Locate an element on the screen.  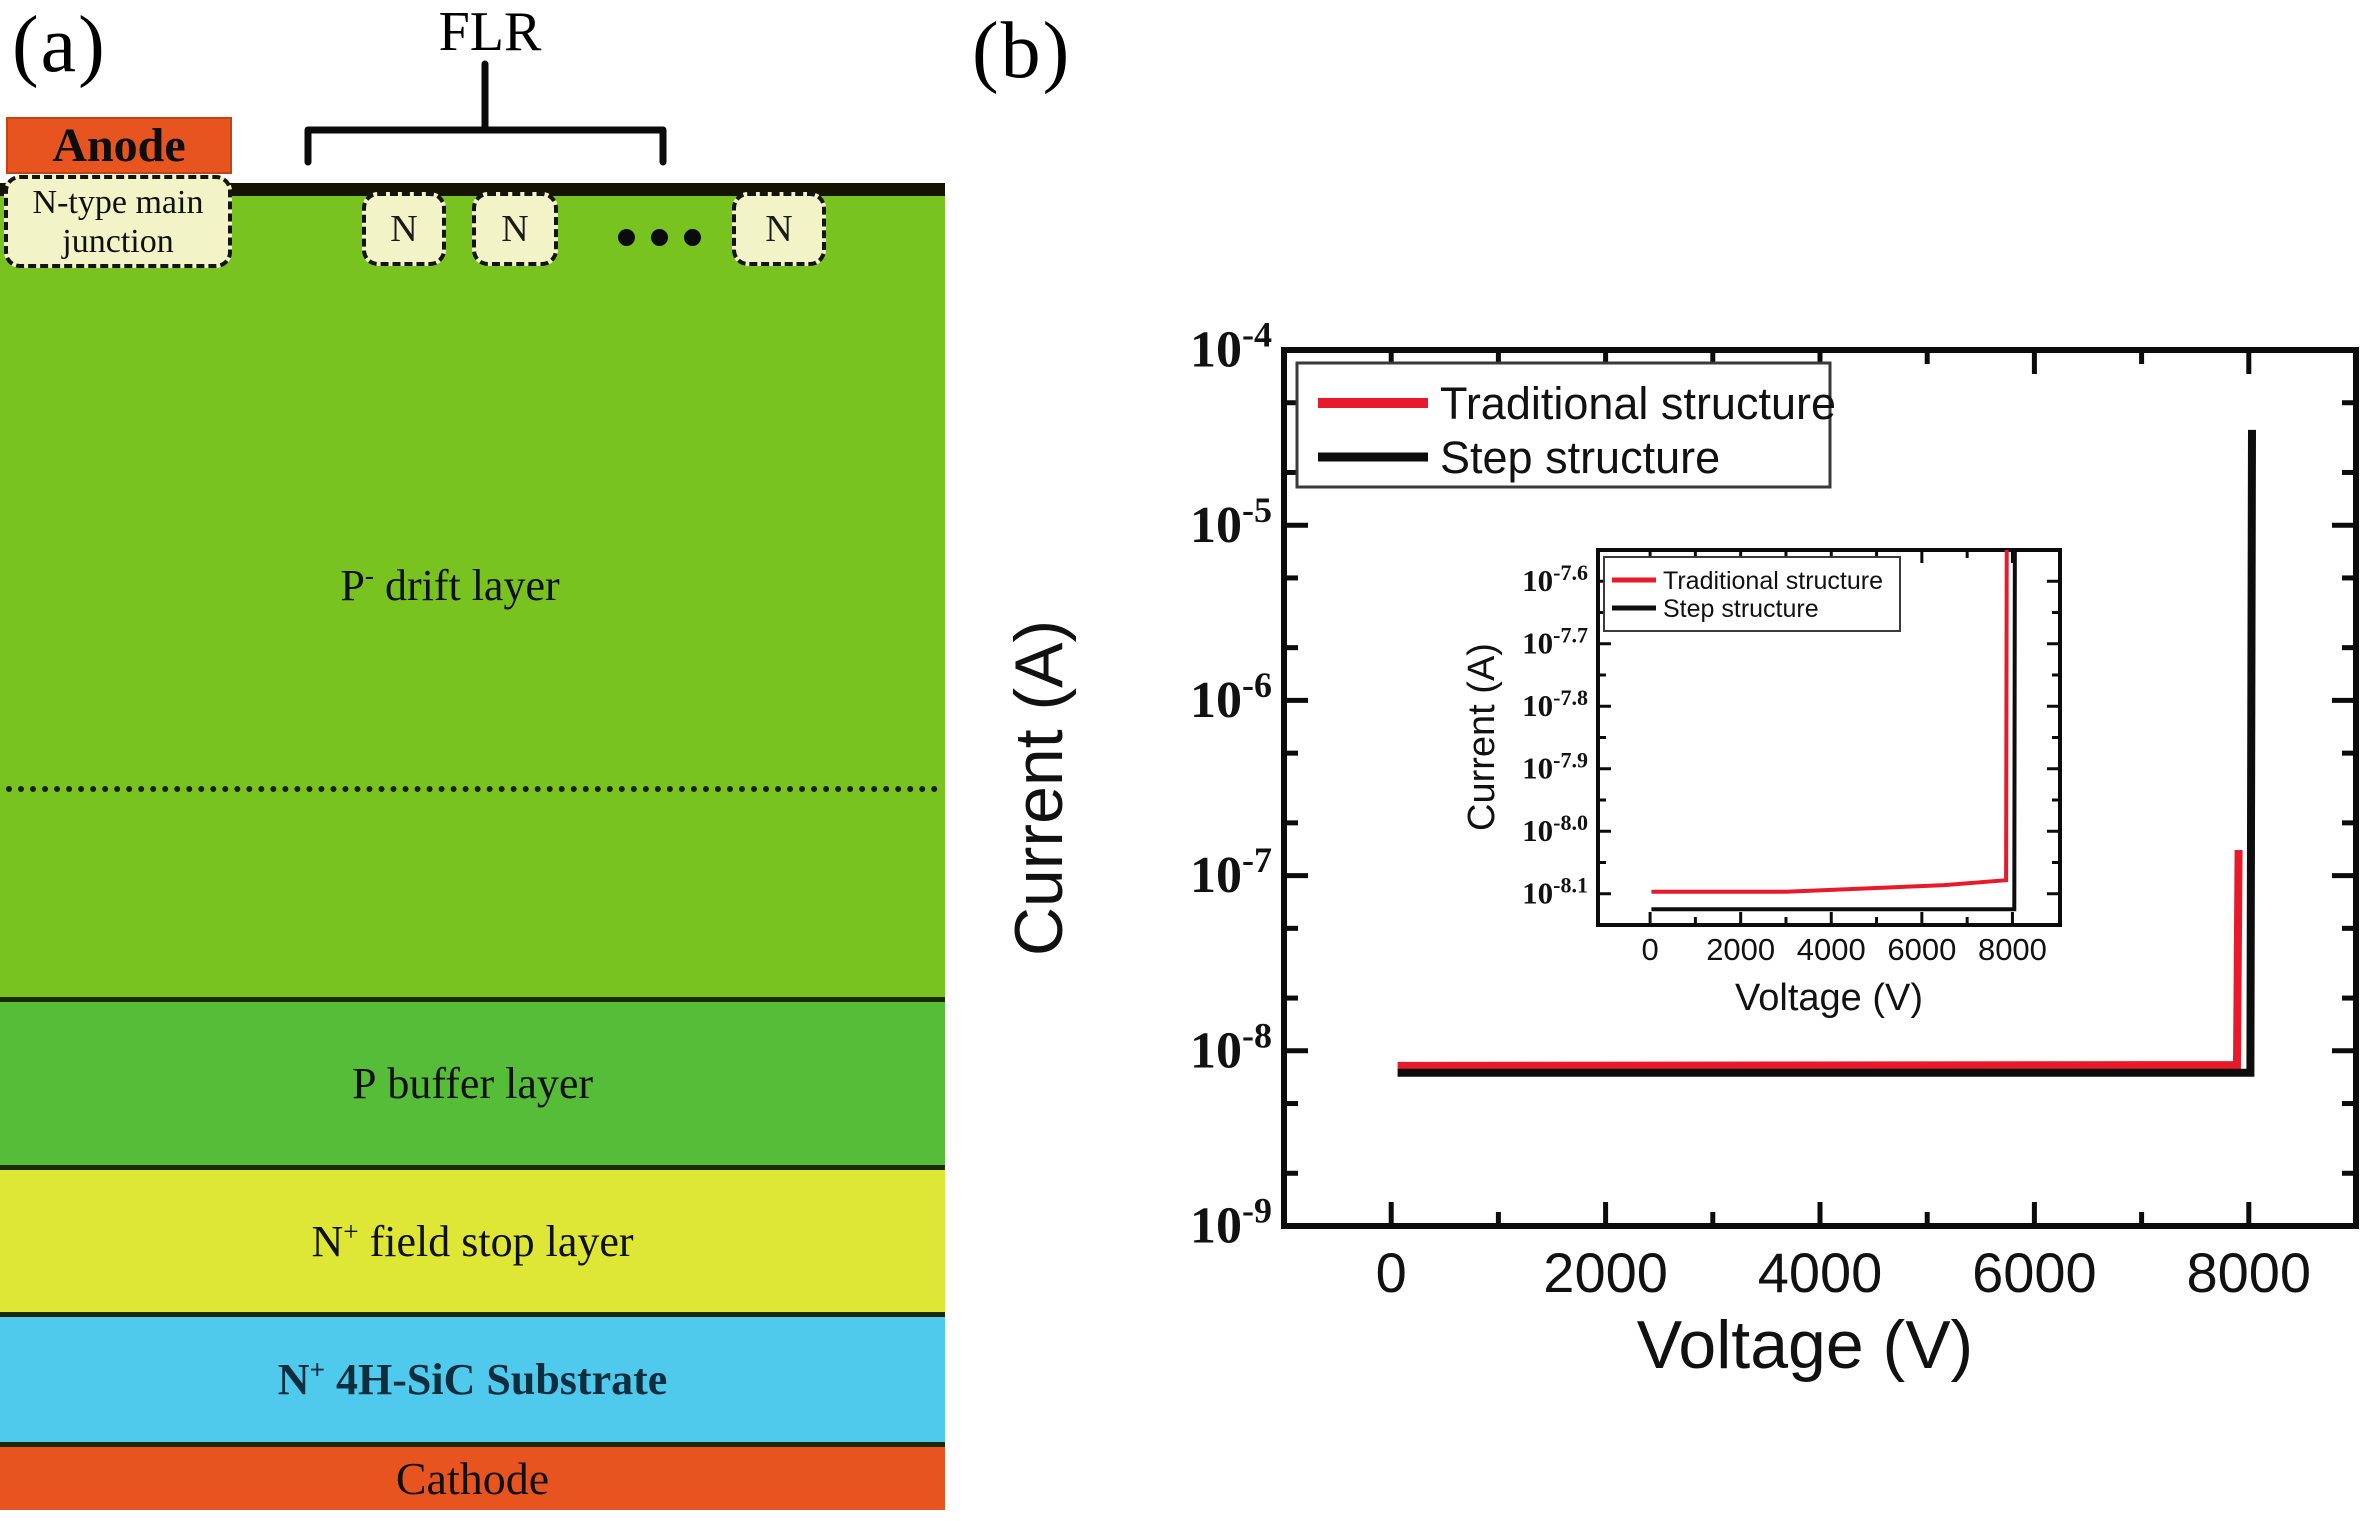
layer-cathode: Cathode is located at coordinates (472, 1478).